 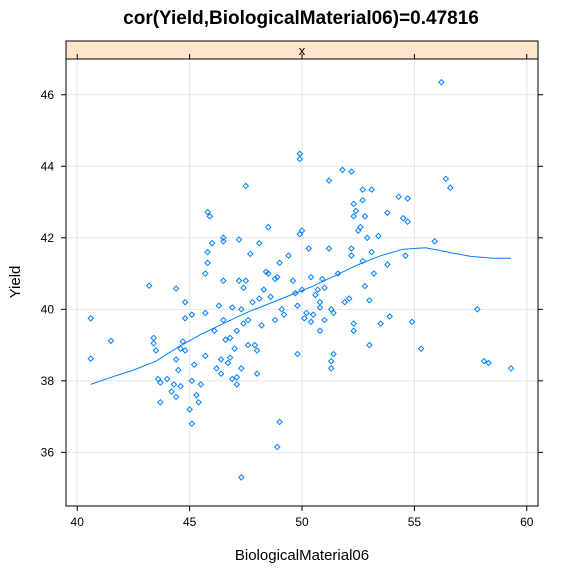 I want to click on x-tick-label: 40, so click(x=78, y=522).